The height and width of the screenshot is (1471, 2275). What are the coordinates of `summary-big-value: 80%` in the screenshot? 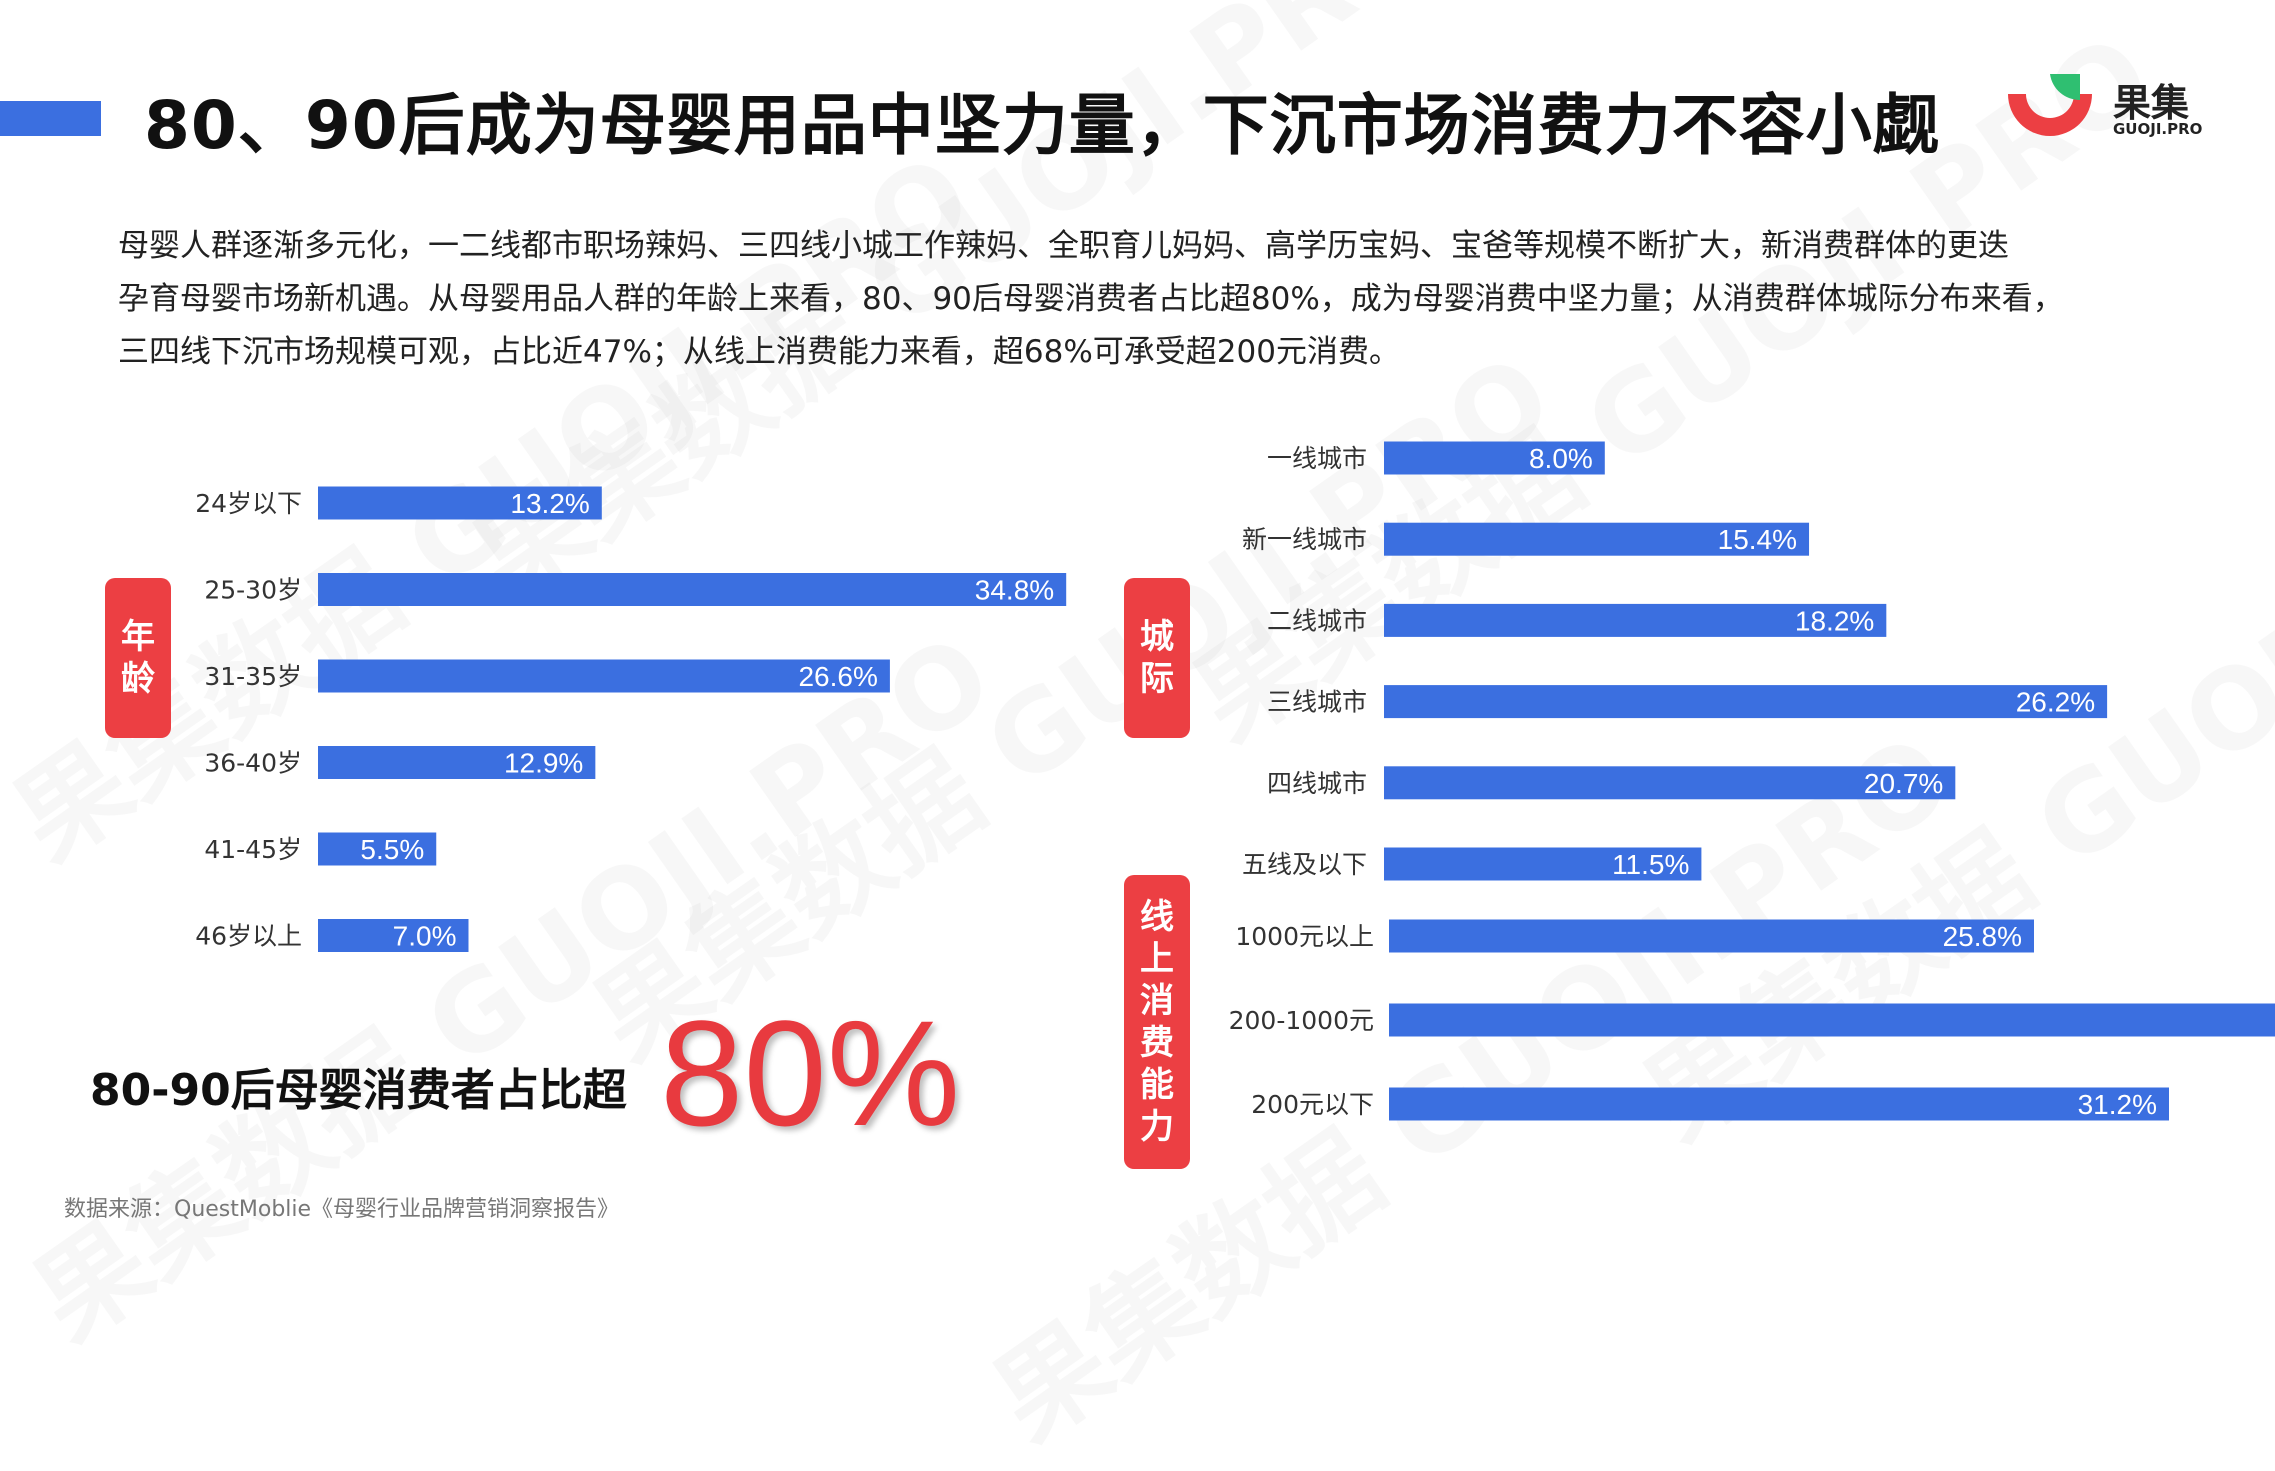 It's located at (810, 1073).